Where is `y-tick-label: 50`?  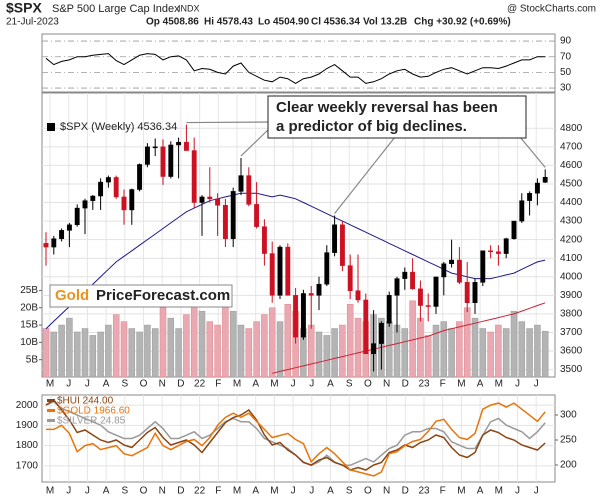 y-tick-label: 50 is located at coordinates (566, 72).